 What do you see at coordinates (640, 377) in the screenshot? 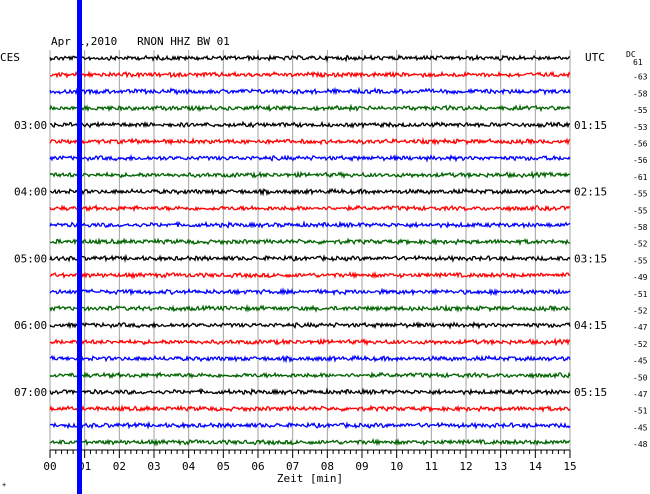
I see `dc-offset-value: -50` at bounding box center [640, 377].